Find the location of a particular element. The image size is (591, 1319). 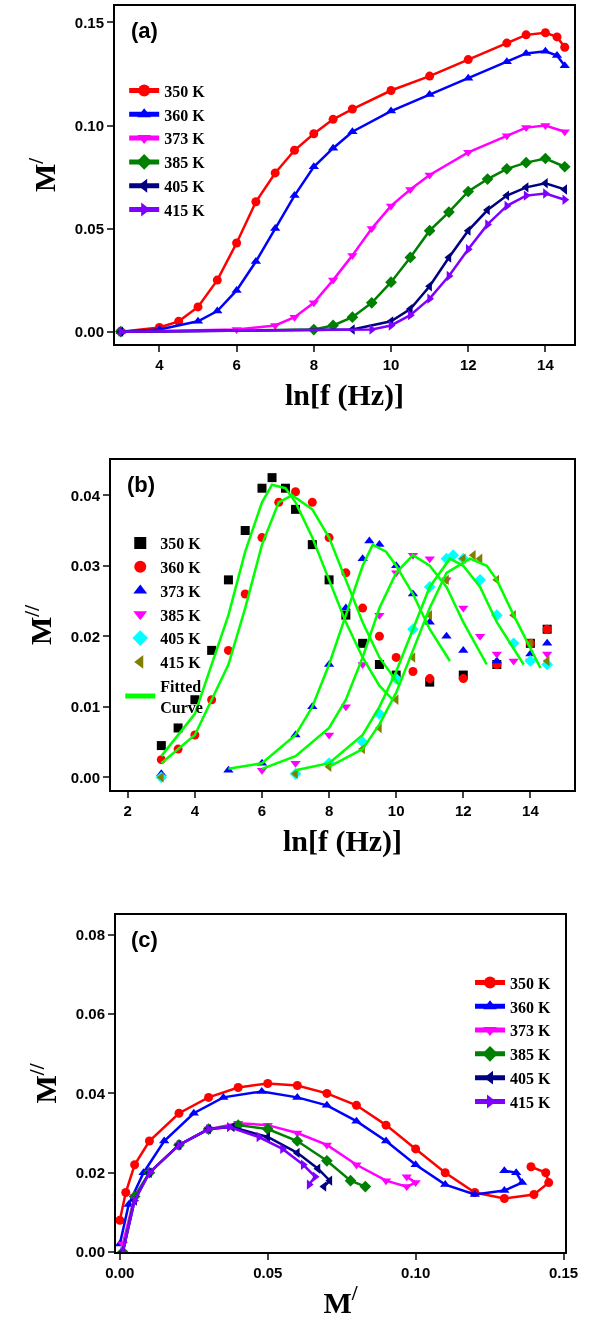

y-tick-label: 0.03 is located at coordinates (85, 566).